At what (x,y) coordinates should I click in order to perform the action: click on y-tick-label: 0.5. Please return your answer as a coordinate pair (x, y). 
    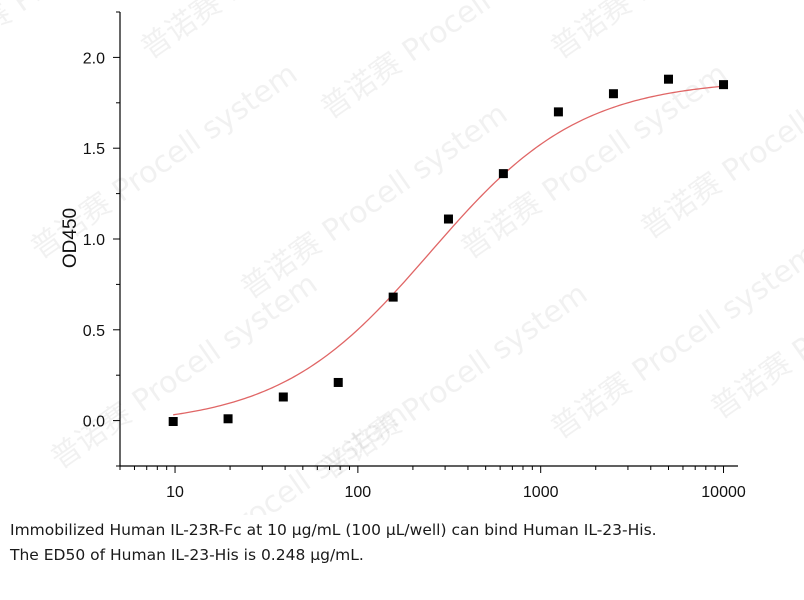
    Looking at the image, I should click on (94, 331).